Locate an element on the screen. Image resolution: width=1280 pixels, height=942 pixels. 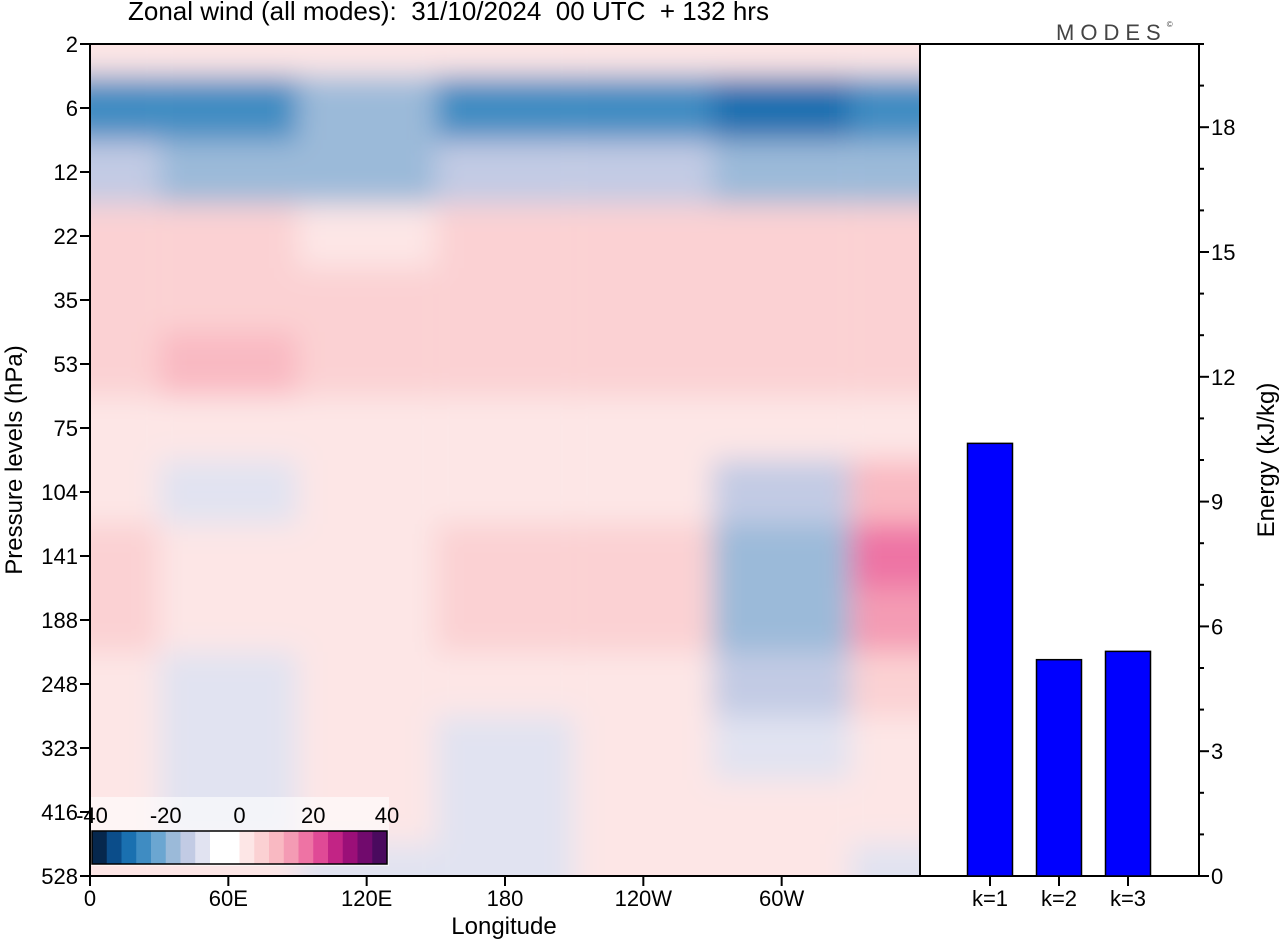
pressure-tick-label: 248 is located at coordinates (59, 684).